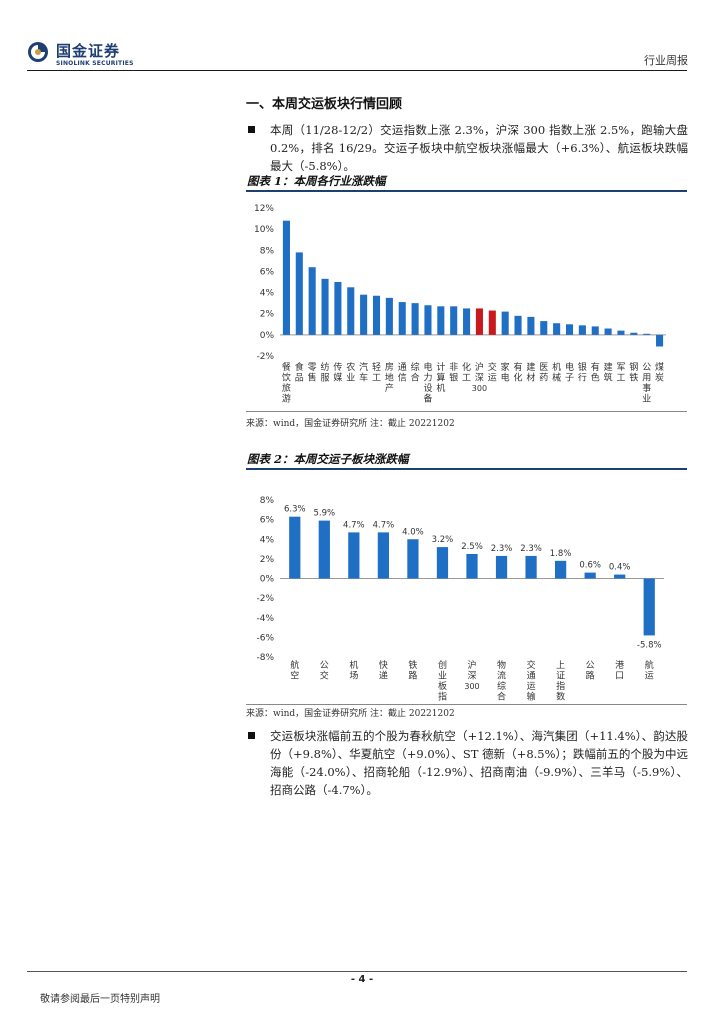  Describe the element at coordinates (95, 63) in the screenshot. I see `logo-text-en: SINOLINK SECURITIES` at that location.